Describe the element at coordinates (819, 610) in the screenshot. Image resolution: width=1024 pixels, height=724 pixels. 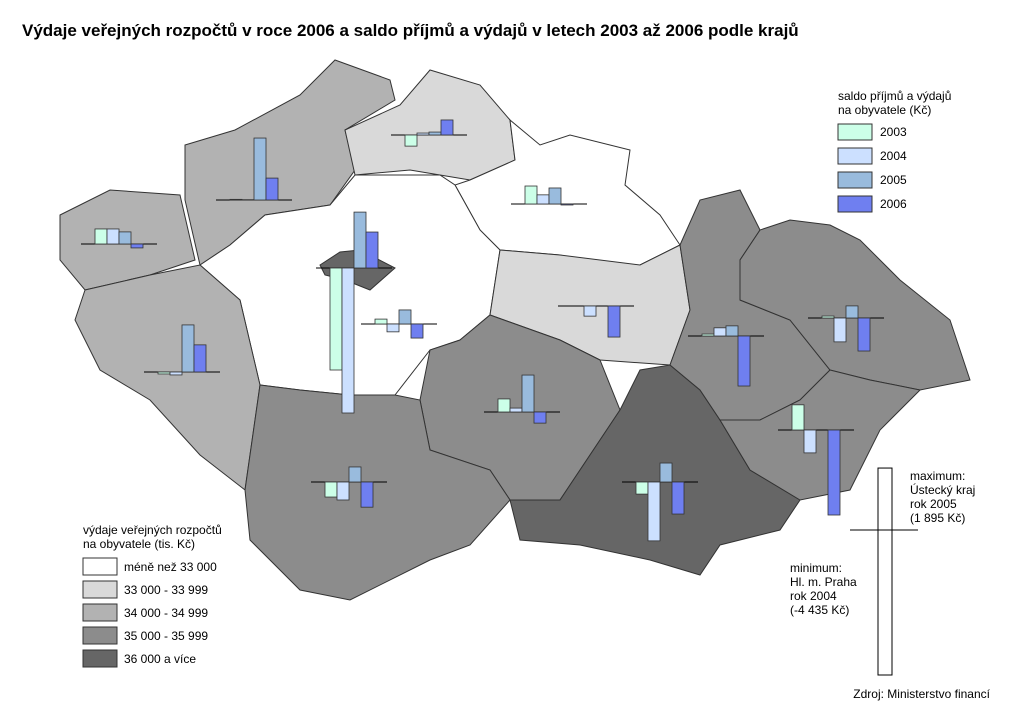
I see `scale-min-label: (-4 435 Kč)` at that location.